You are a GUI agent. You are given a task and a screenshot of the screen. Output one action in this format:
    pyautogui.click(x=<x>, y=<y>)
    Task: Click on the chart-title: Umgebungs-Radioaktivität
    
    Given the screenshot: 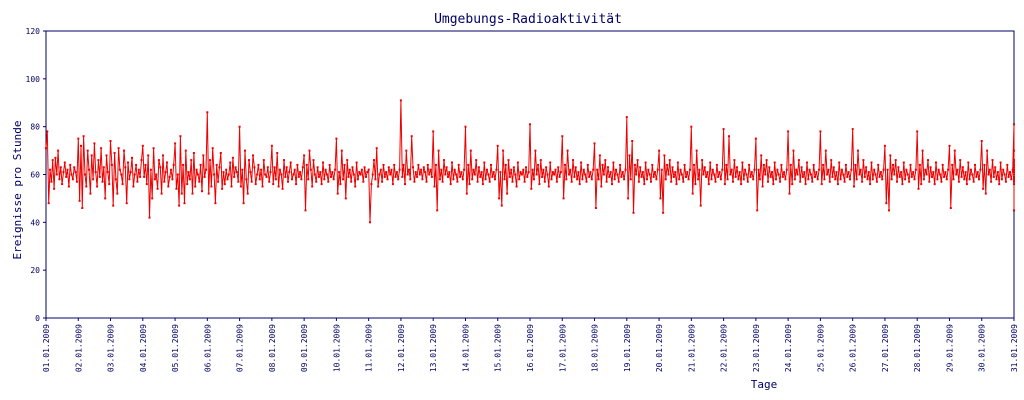 What is the action you would take?
    pyautogui.click(x=528, y=19)
    